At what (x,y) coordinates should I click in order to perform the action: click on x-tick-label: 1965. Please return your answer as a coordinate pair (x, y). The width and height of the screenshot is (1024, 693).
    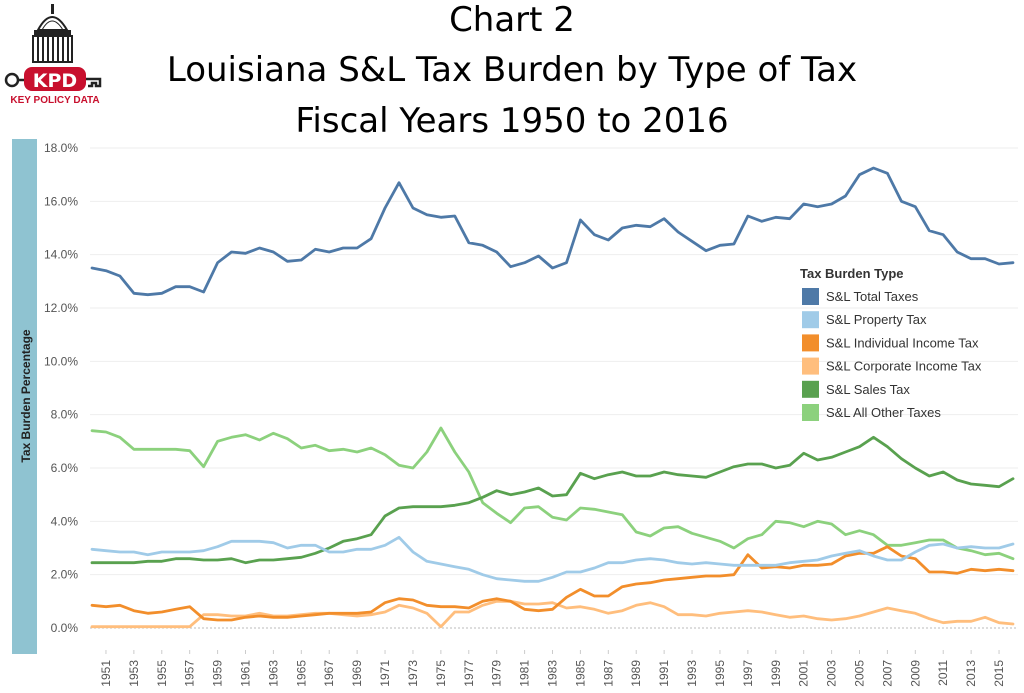
    Looking at the image, I should click on (301, 673).